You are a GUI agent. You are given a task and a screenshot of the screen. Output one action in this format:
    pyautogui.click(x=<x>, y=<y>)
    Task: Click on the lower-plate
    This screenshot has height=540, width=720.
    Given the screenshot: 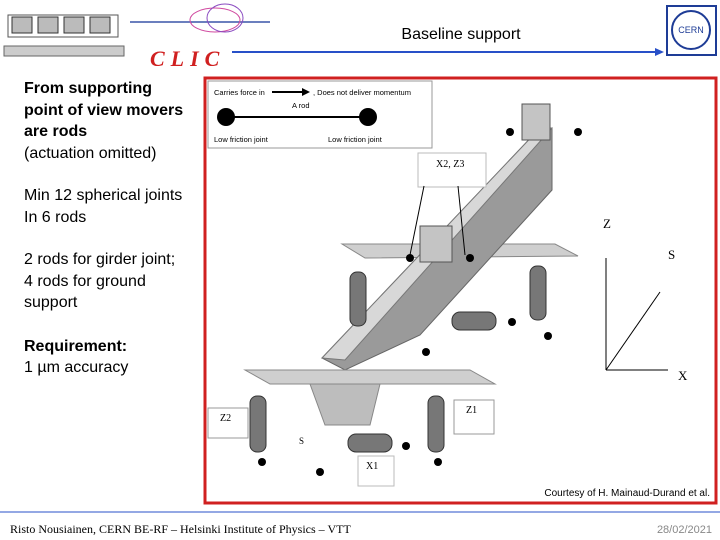 What is the action you would take?
    pyautogui.click(x=370, y=377)
    